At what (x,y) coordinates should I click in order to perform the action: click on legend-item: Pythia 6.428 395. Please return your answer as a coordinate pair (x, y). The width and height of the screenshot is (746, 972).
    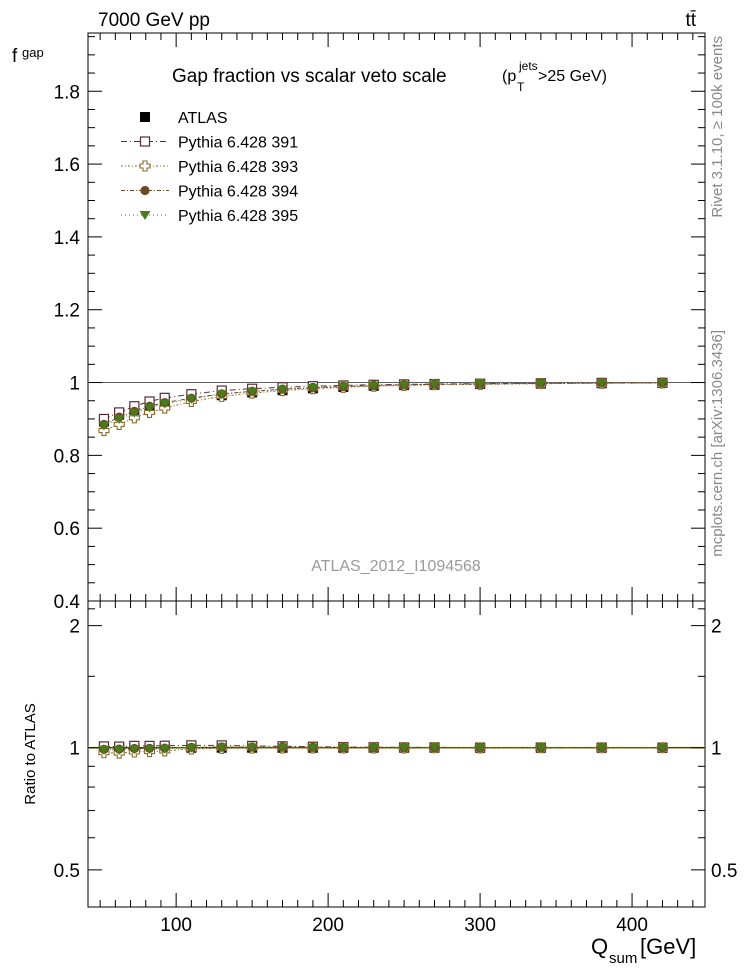
    Looking at the image, I should click on (209, 216).